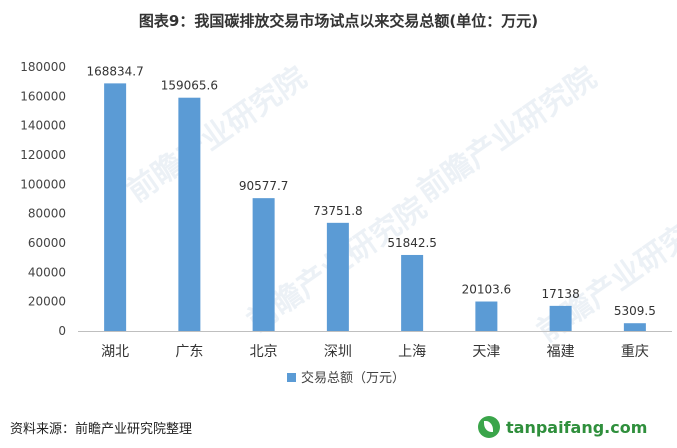 The height and width of the screenshot is (448, 677). I want to click on y-tick-label: 0, so click(62, 331).